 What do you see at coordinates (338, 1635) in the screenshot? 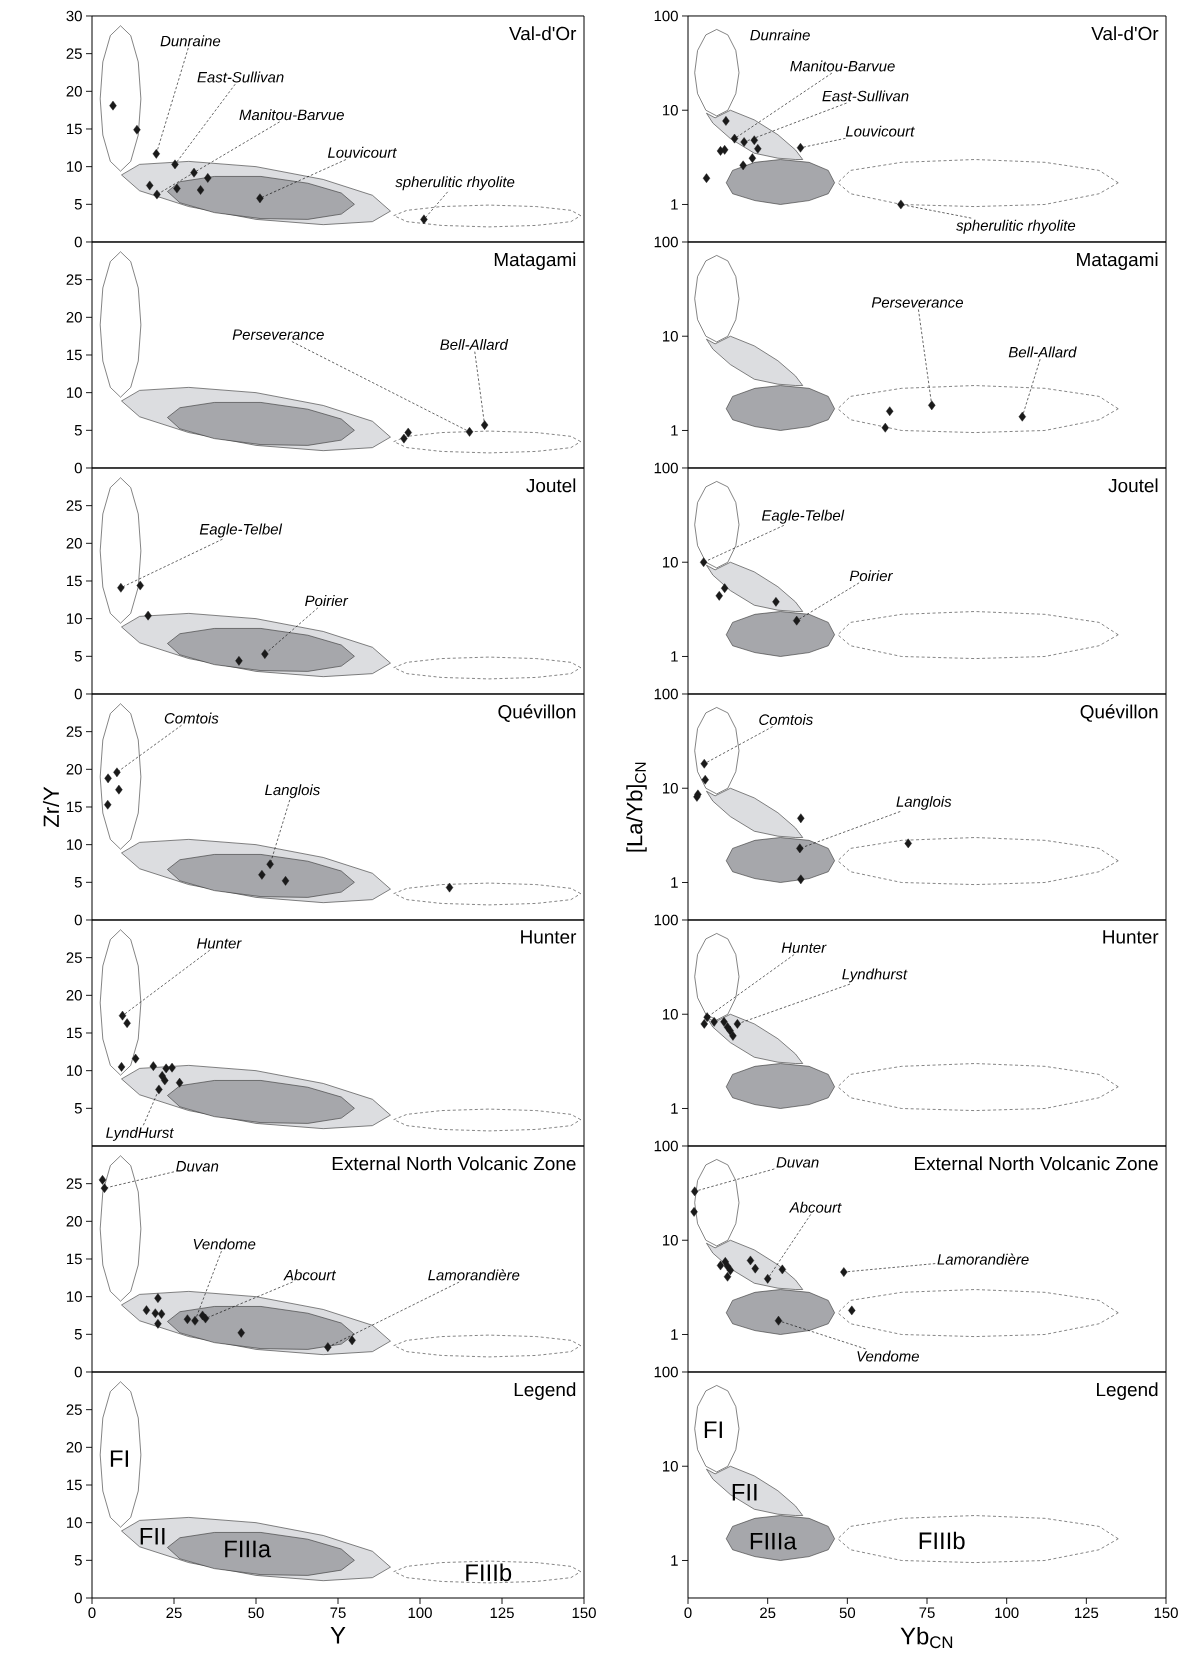
I see `x-axis-title: Y` at bounding box center [338, 1635].